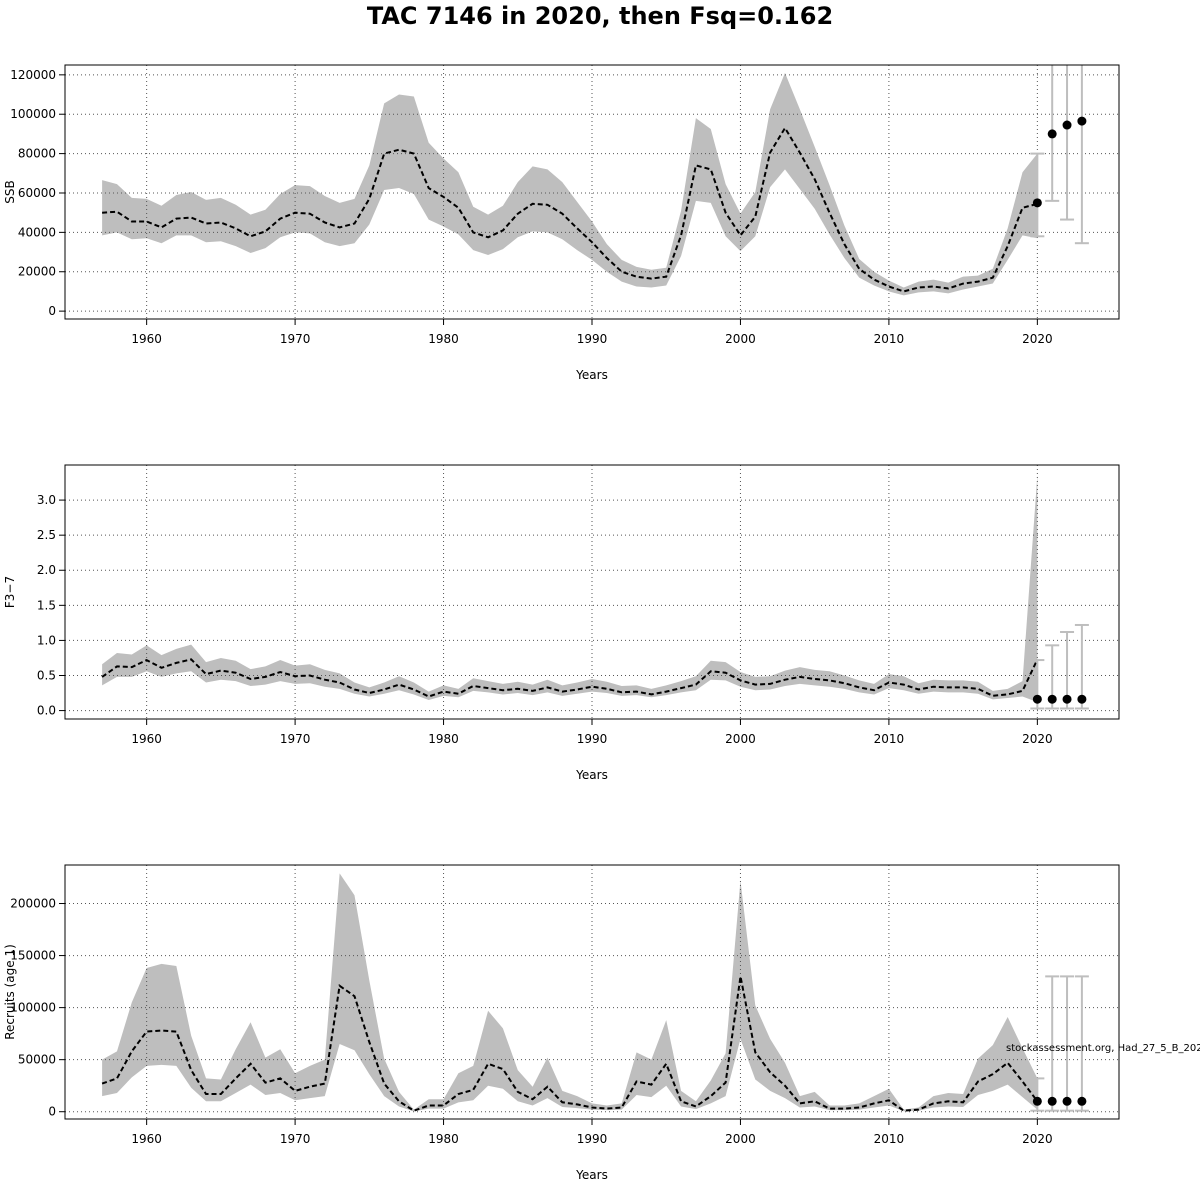  I want to click on y-axis-label: Recruits (age 1), so click(10, 992).